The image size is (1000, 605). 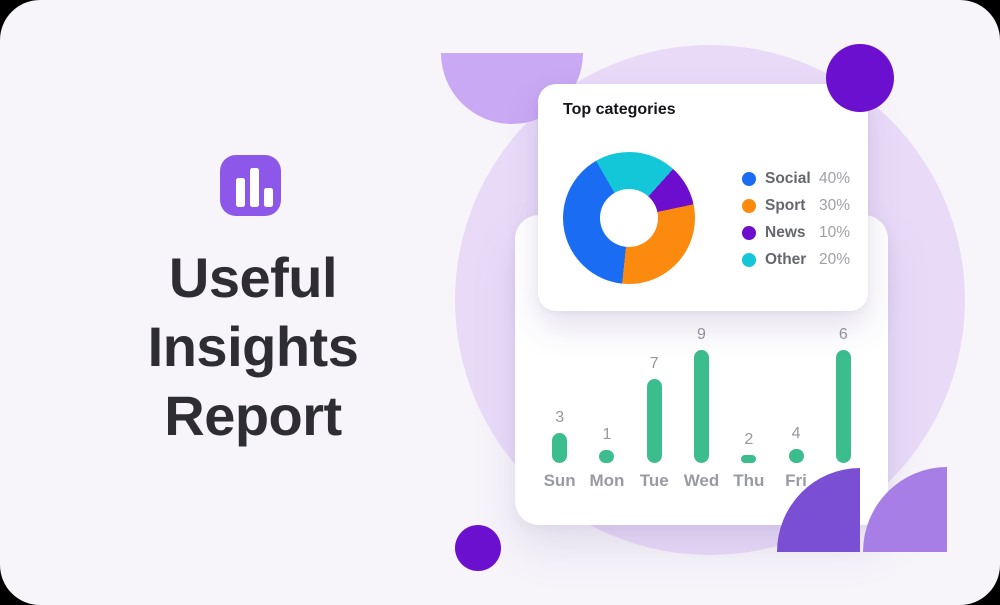 I want to click on legend-value: 10%, so click(x=834, y=232).